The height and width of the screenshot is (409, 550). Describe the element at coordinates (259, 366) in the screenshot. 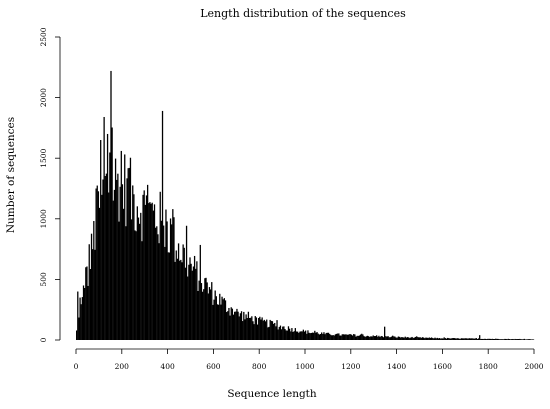

I see `x-tick-label: 800` at that location.